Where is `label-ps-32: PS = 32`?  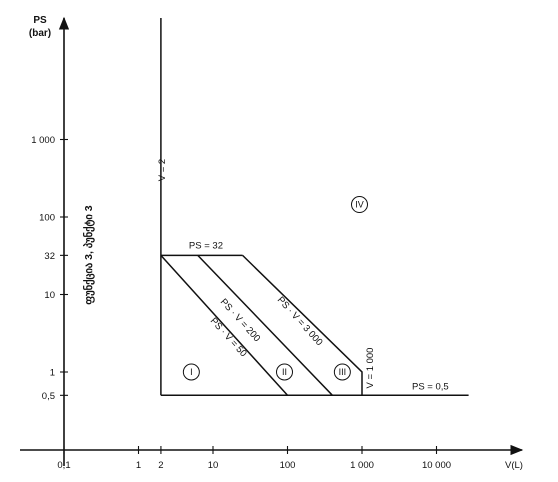
label-ps-32: PS = 32 is located at coordinates (206, 245).